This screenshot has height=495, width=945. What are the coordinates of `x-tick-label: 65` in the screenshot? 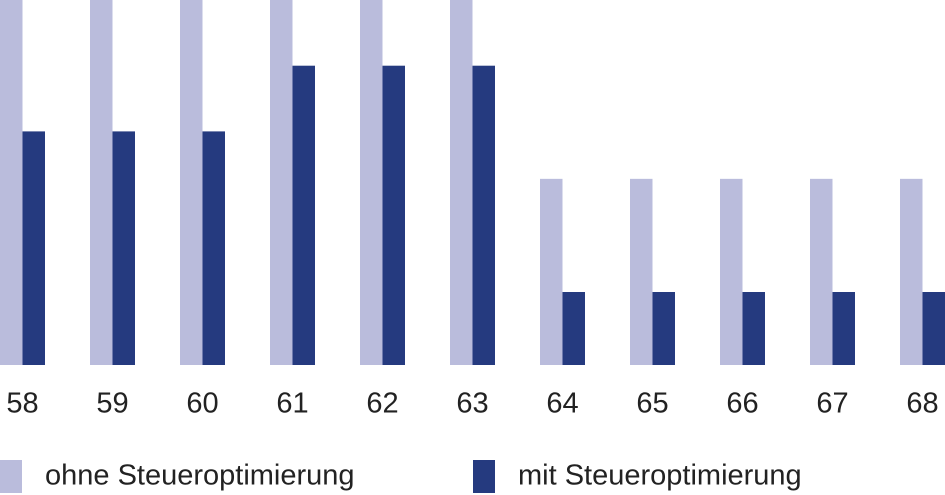 It's located at (652, 404).